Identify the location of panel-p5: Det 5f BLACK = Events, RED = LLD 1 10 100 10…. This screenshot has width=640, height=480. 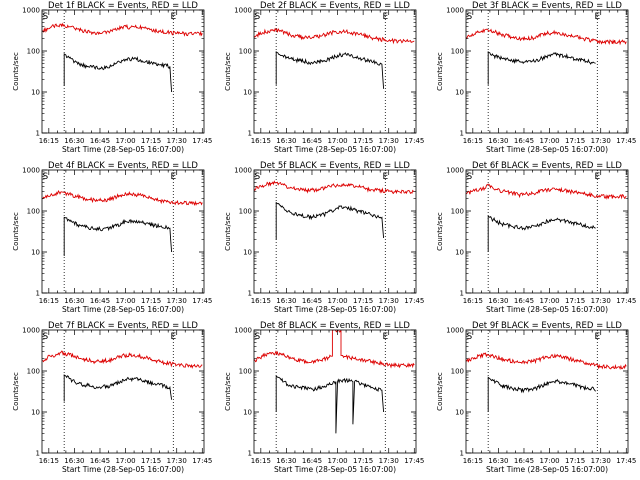
(324, 237).